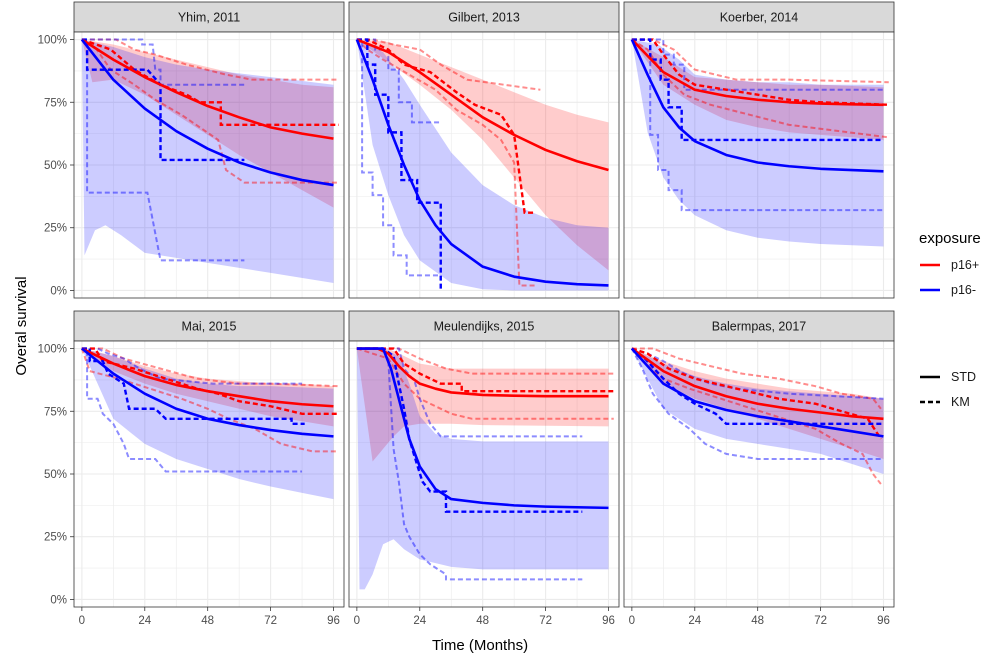 This screenshot has height=656, width=989. What do you see at coordinates (948, 377) in the screenshot?
I see `legend-item-std: STD` at bounding box center [948, 377].